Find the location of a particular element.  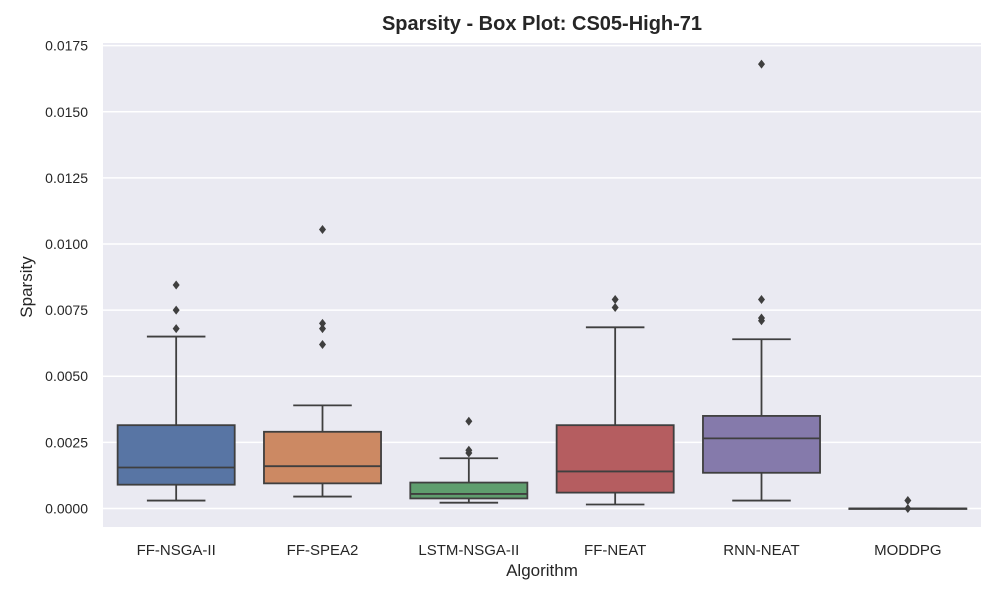

y-tick-label: 0.0075 is located at coordinates (66, 310).